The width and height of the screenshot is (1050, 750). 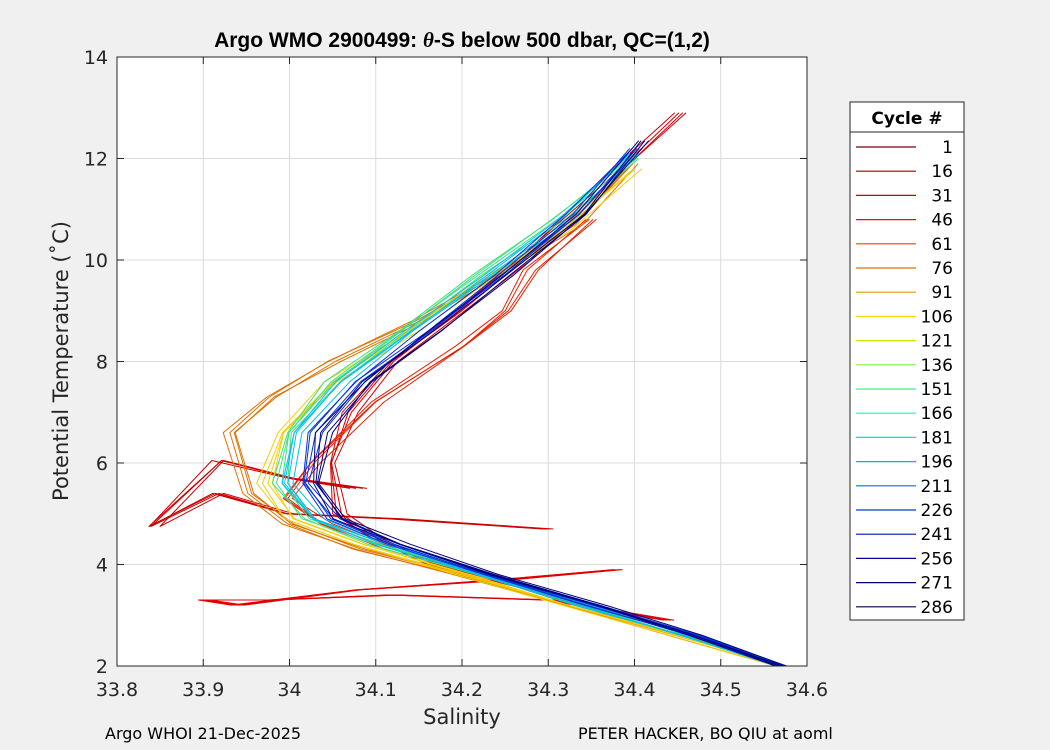 I want to click on legend-entry-label: 211, so click(x=937, y=487).